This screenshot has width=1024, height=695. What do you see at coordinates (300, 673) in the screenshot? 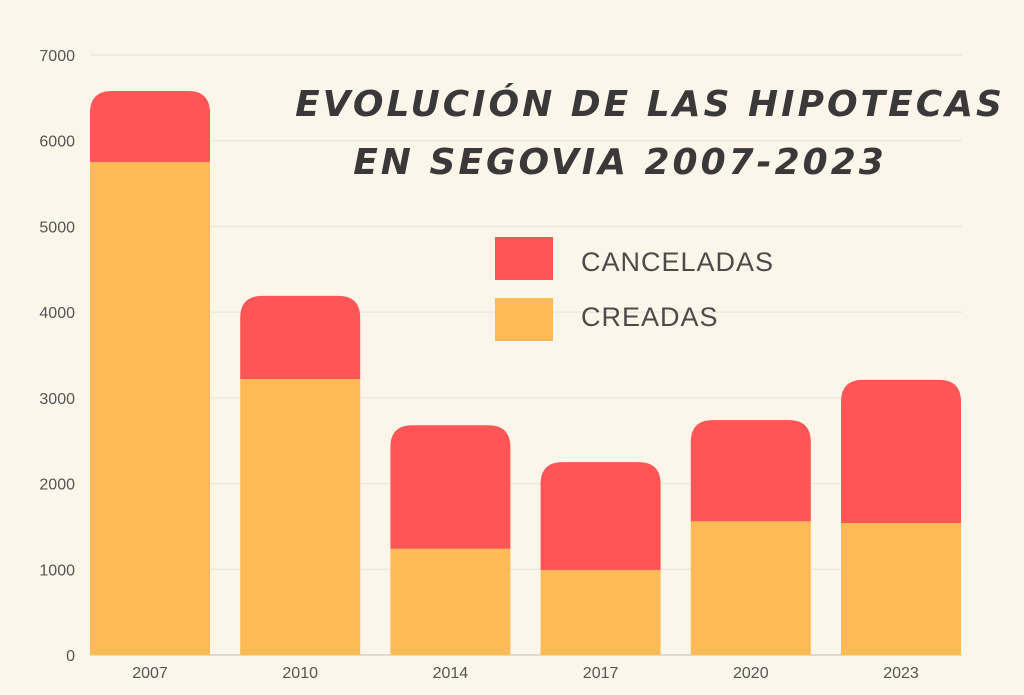
I see `x-tick-label: 2010` at bounding box center [300, 673].